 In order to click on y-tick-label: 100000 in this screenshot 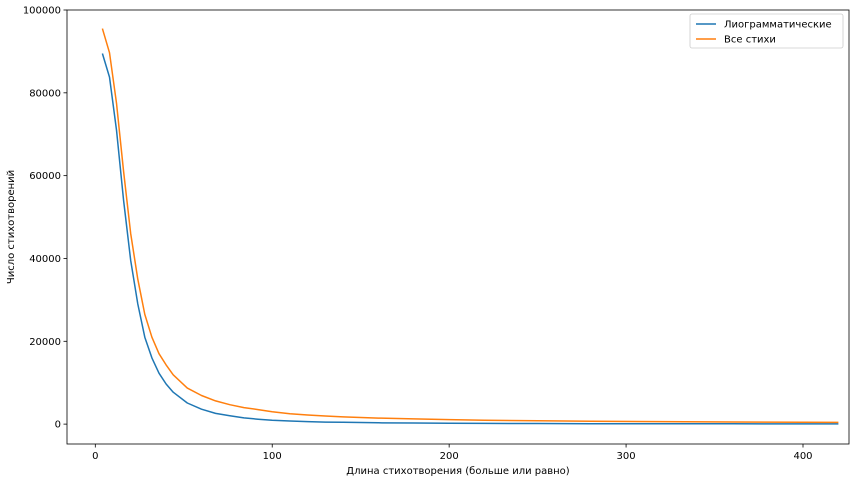, I will do `click(42, 11)`.